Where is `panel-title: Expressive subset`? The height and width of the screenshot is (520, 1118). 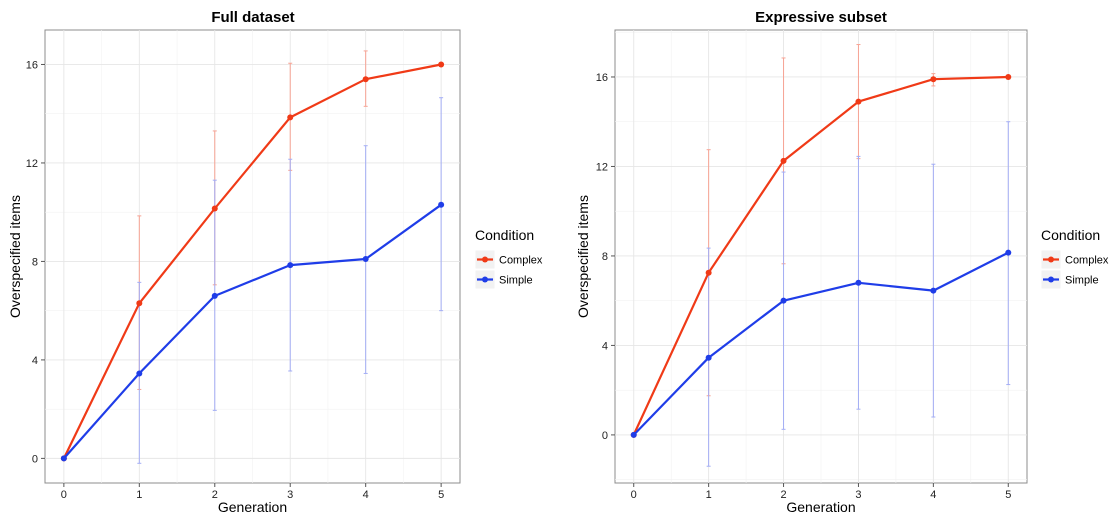
panel-title: Expressive subset is located at coordinates (821, 17).